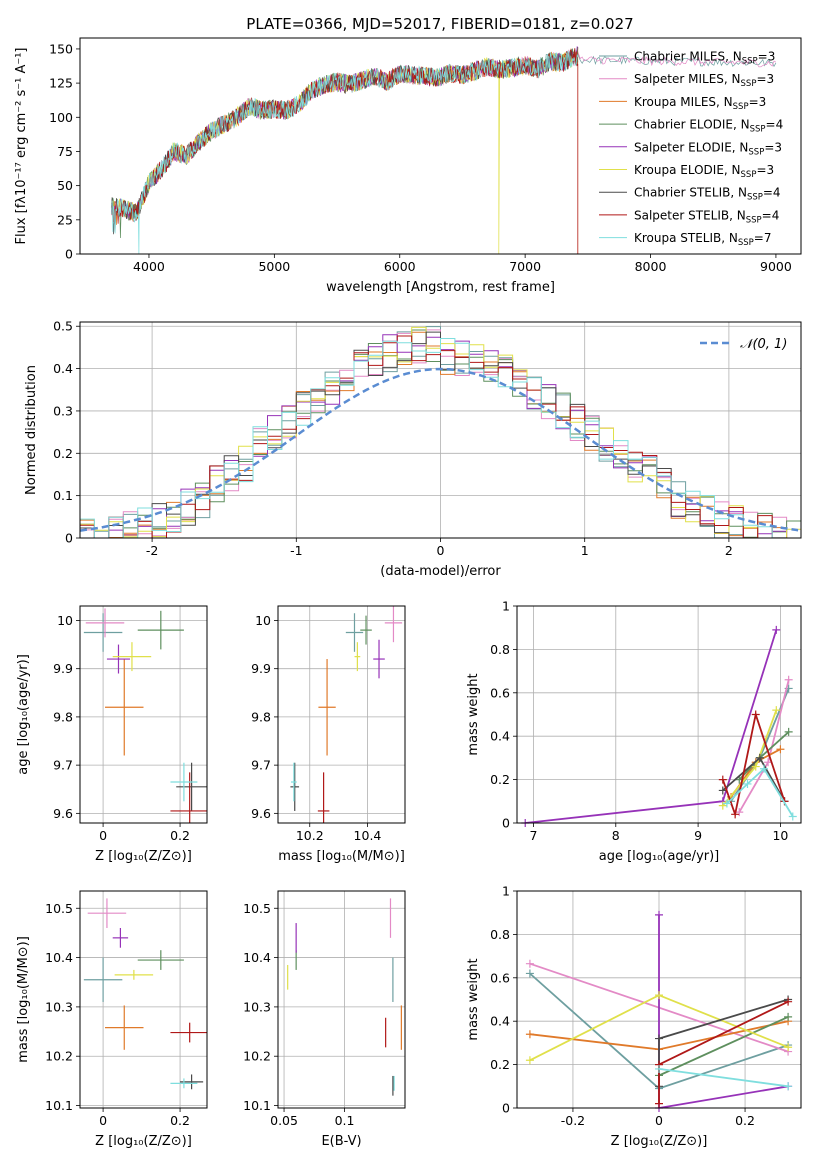 The image size is (819, 1170). I want to click on legend-text: Kroupa ELODIE, N, so click(687, 170).